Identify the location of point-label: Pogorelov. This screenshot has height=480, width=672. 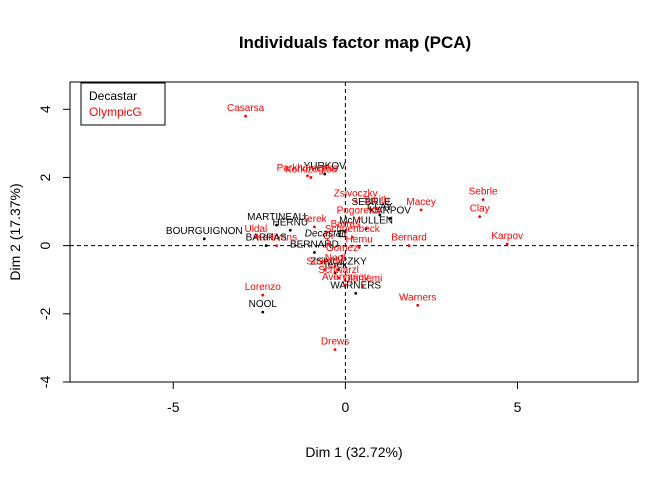
(359, 210).